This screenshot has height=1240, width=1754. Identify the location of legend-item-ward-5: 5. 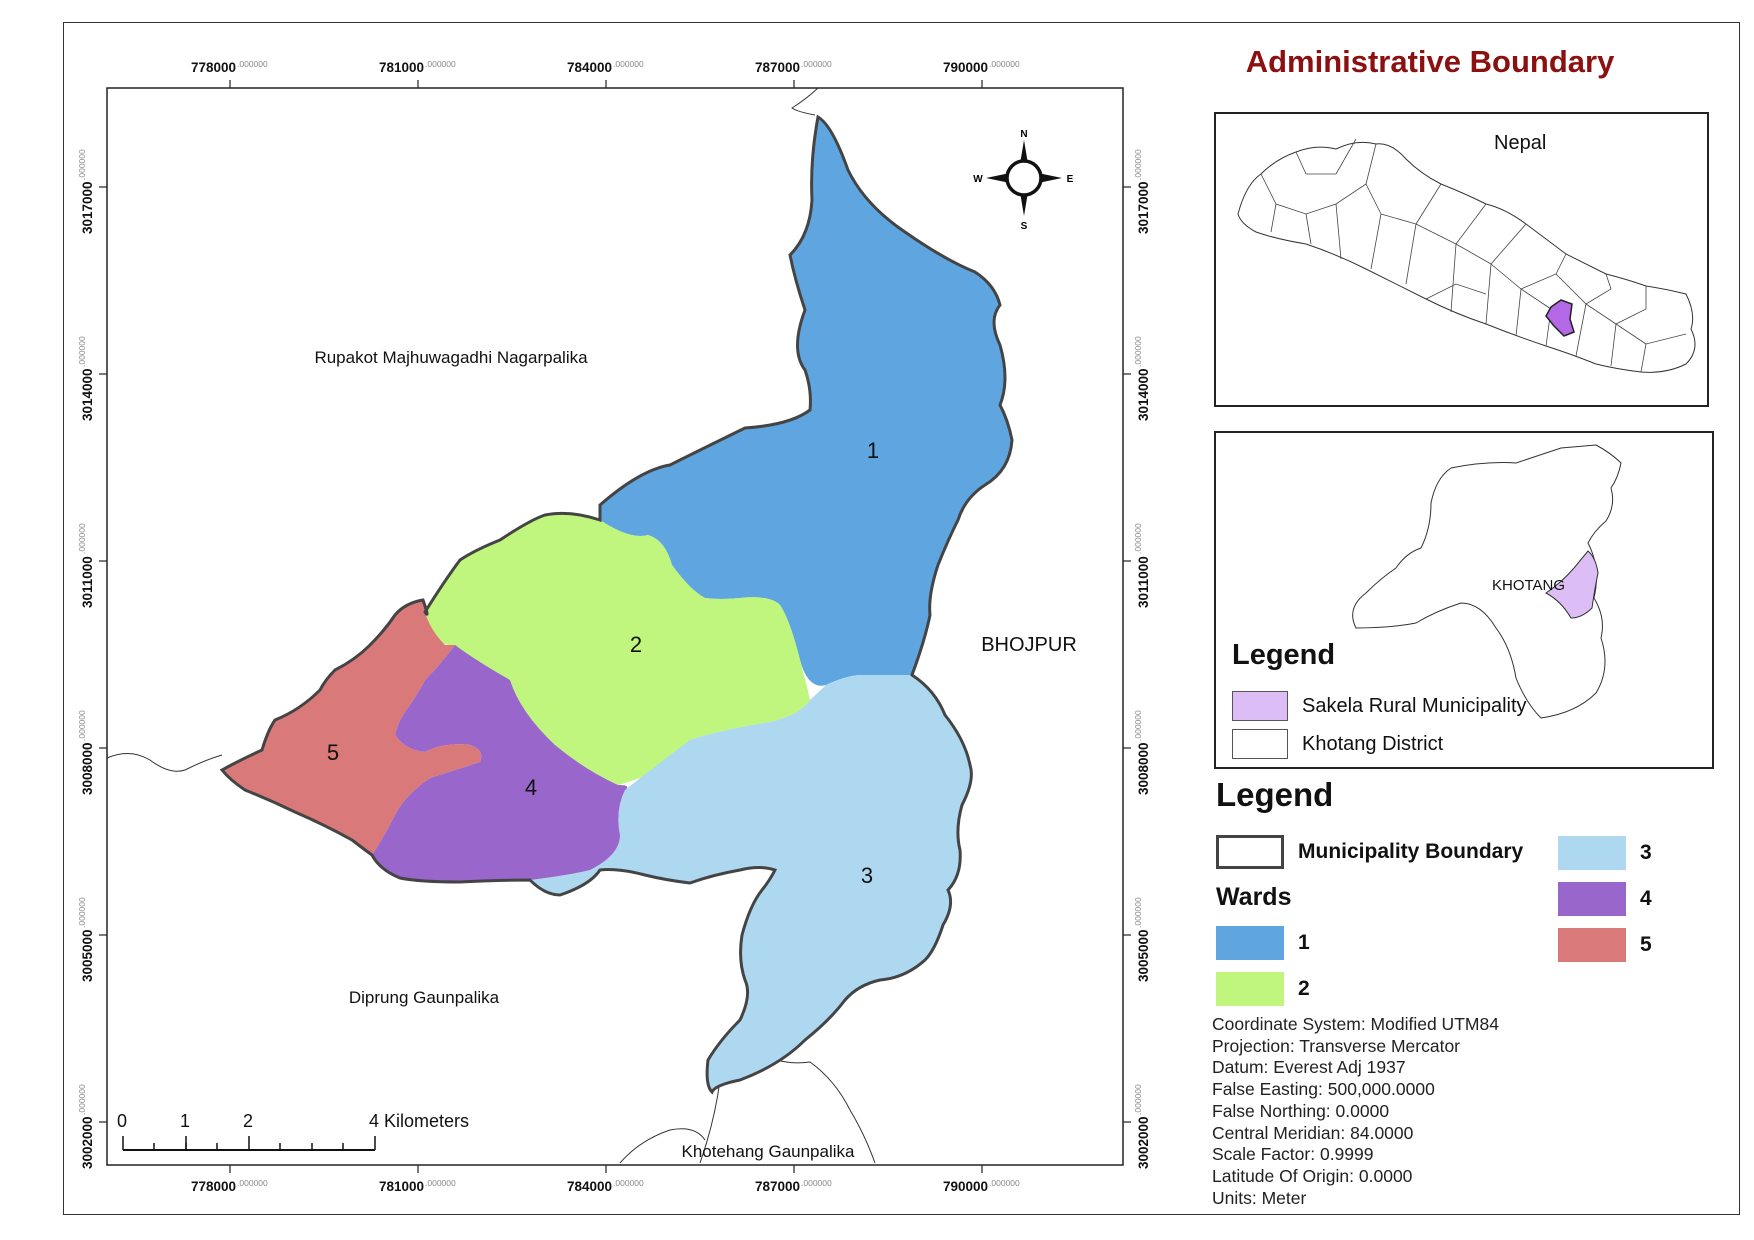
(1605, 945).